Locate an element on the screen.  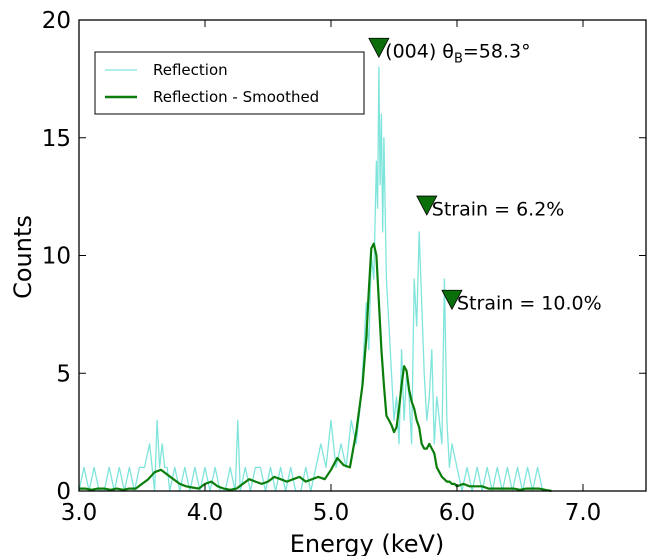
x-tick-label: 4.0 is located at coordinates (205, 513).